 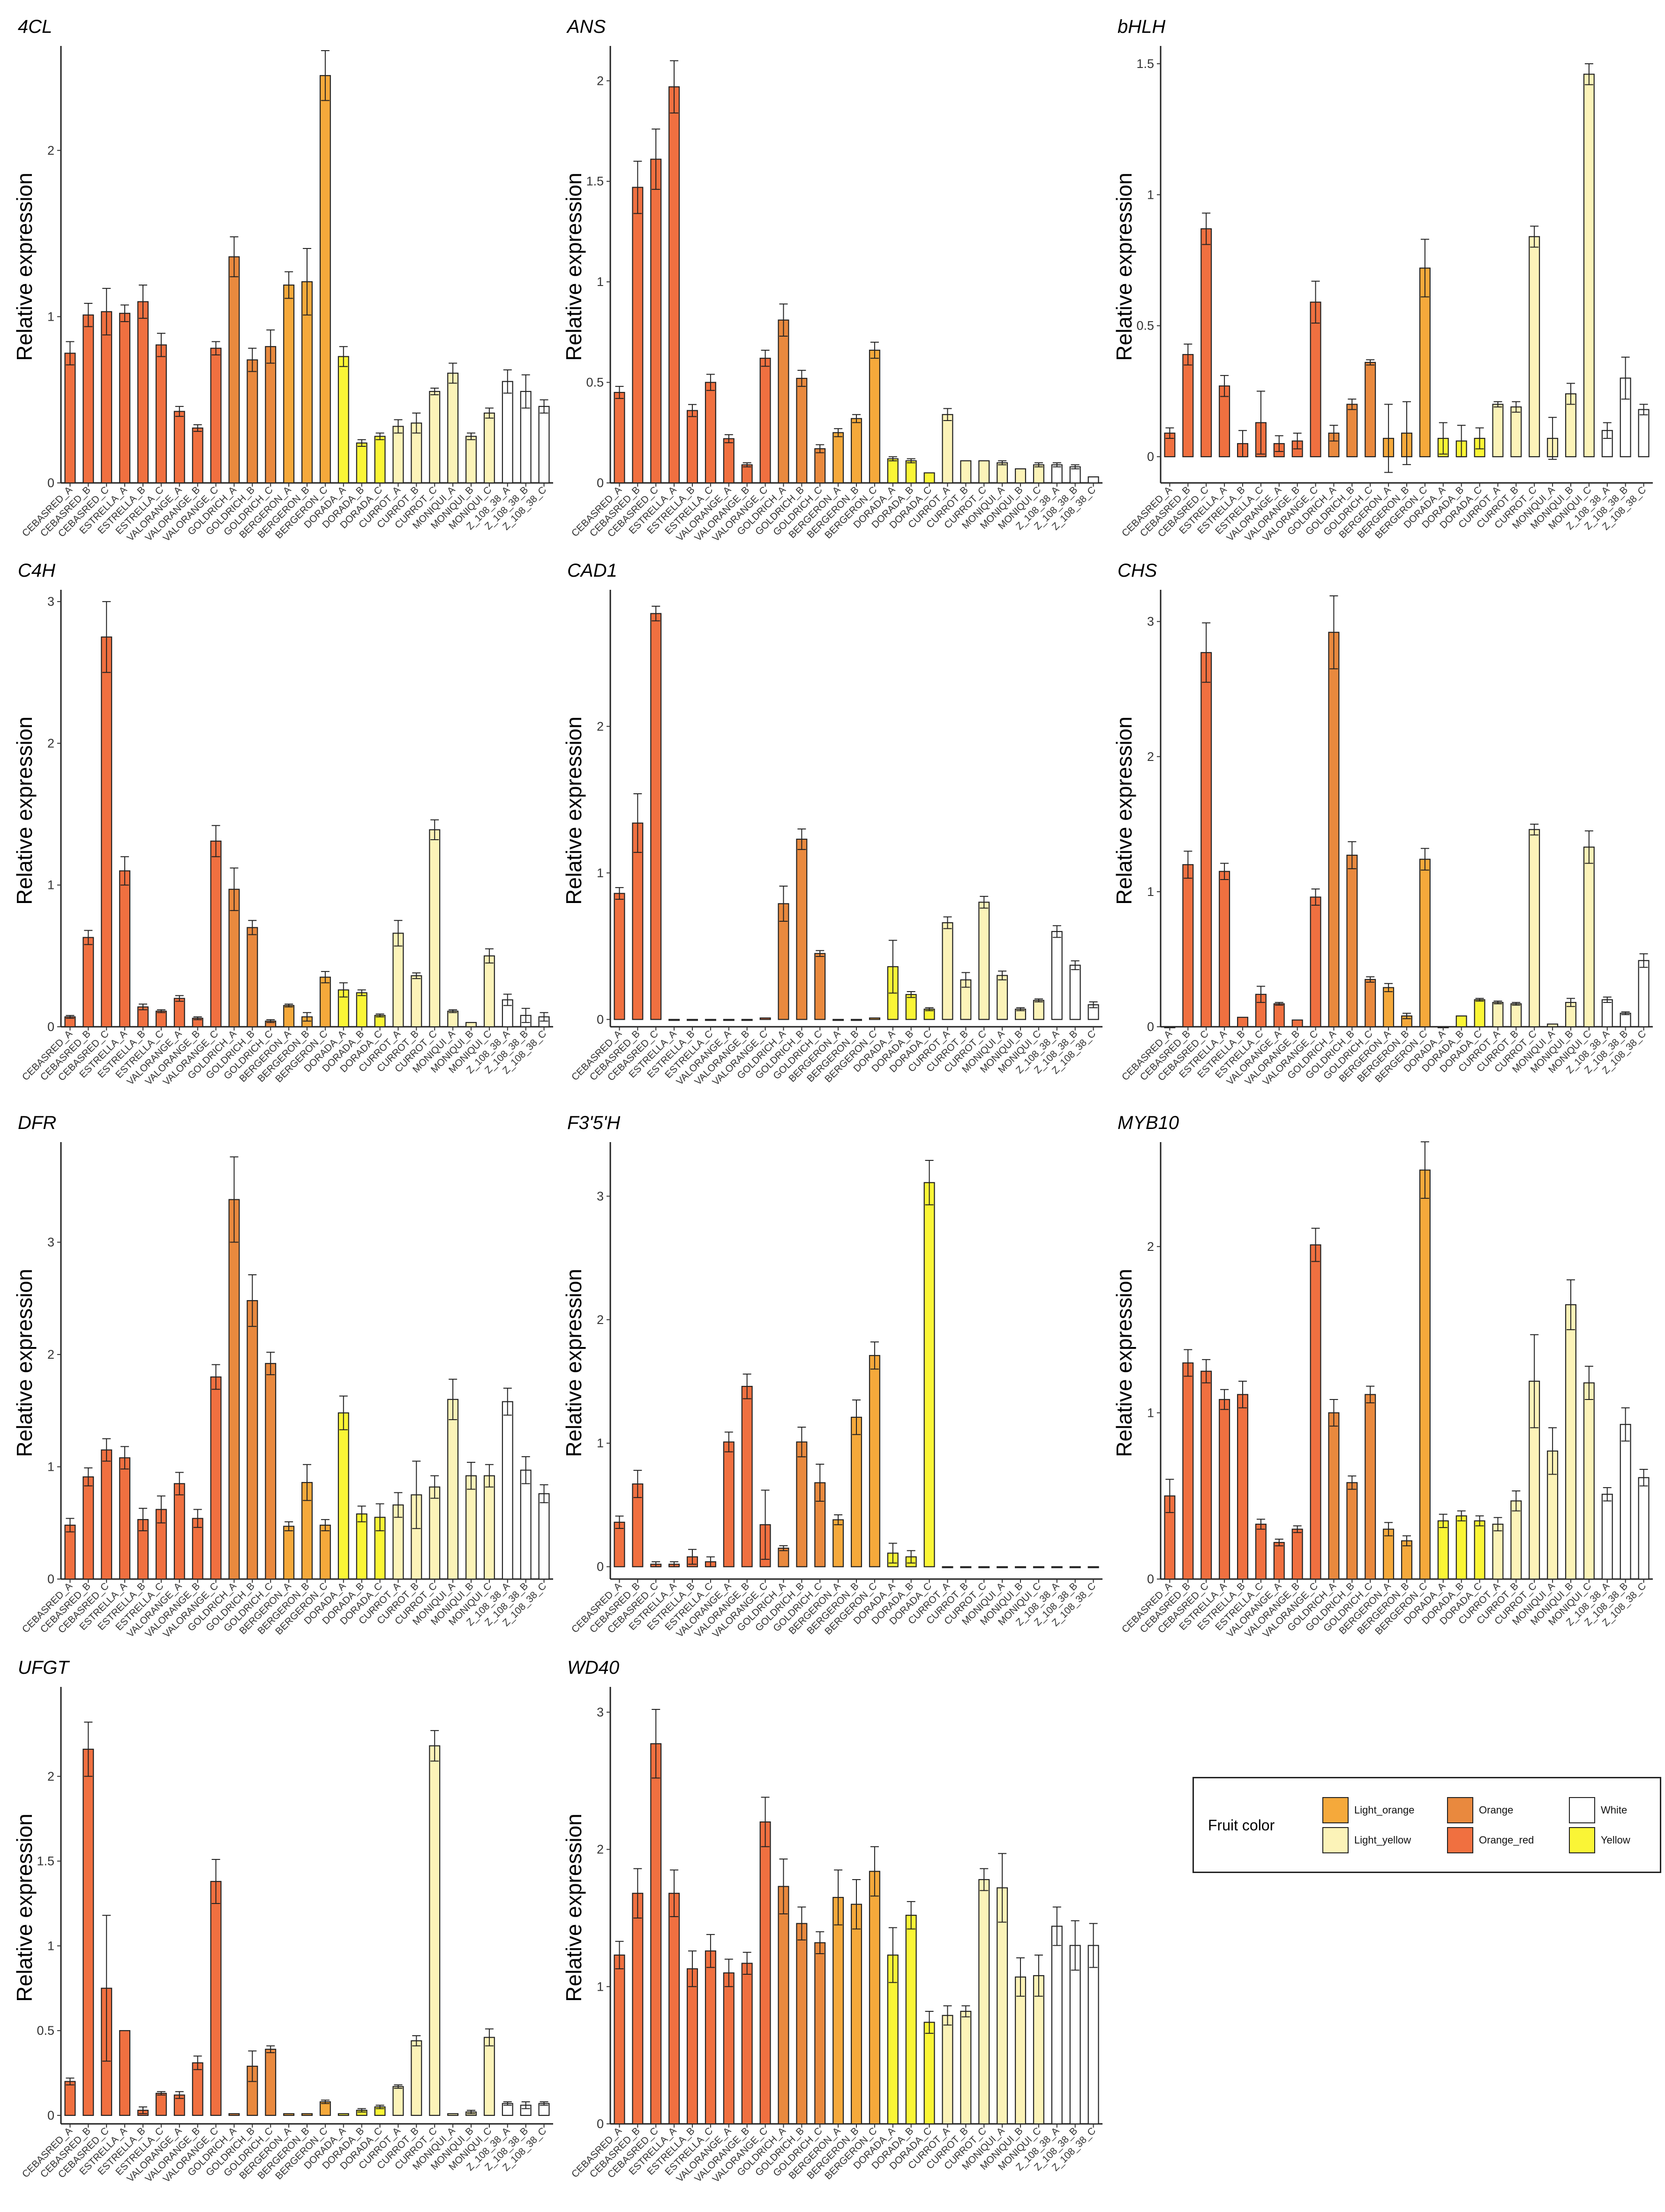 I want to click on panel-title: WD40, so click(x=593, y=1667).